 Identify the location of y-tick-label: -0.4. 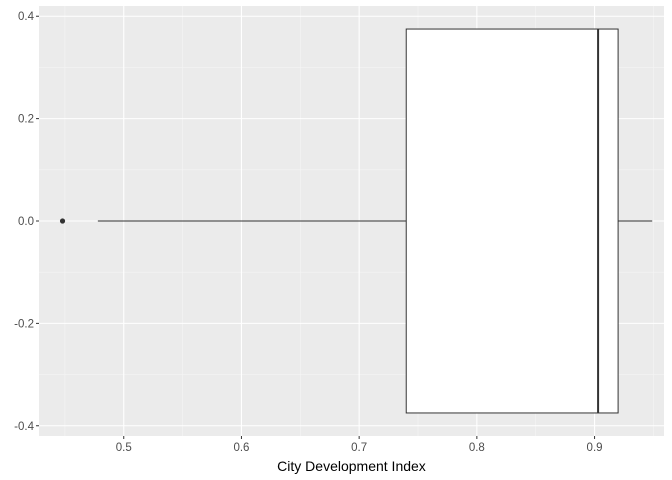
(24, 427).